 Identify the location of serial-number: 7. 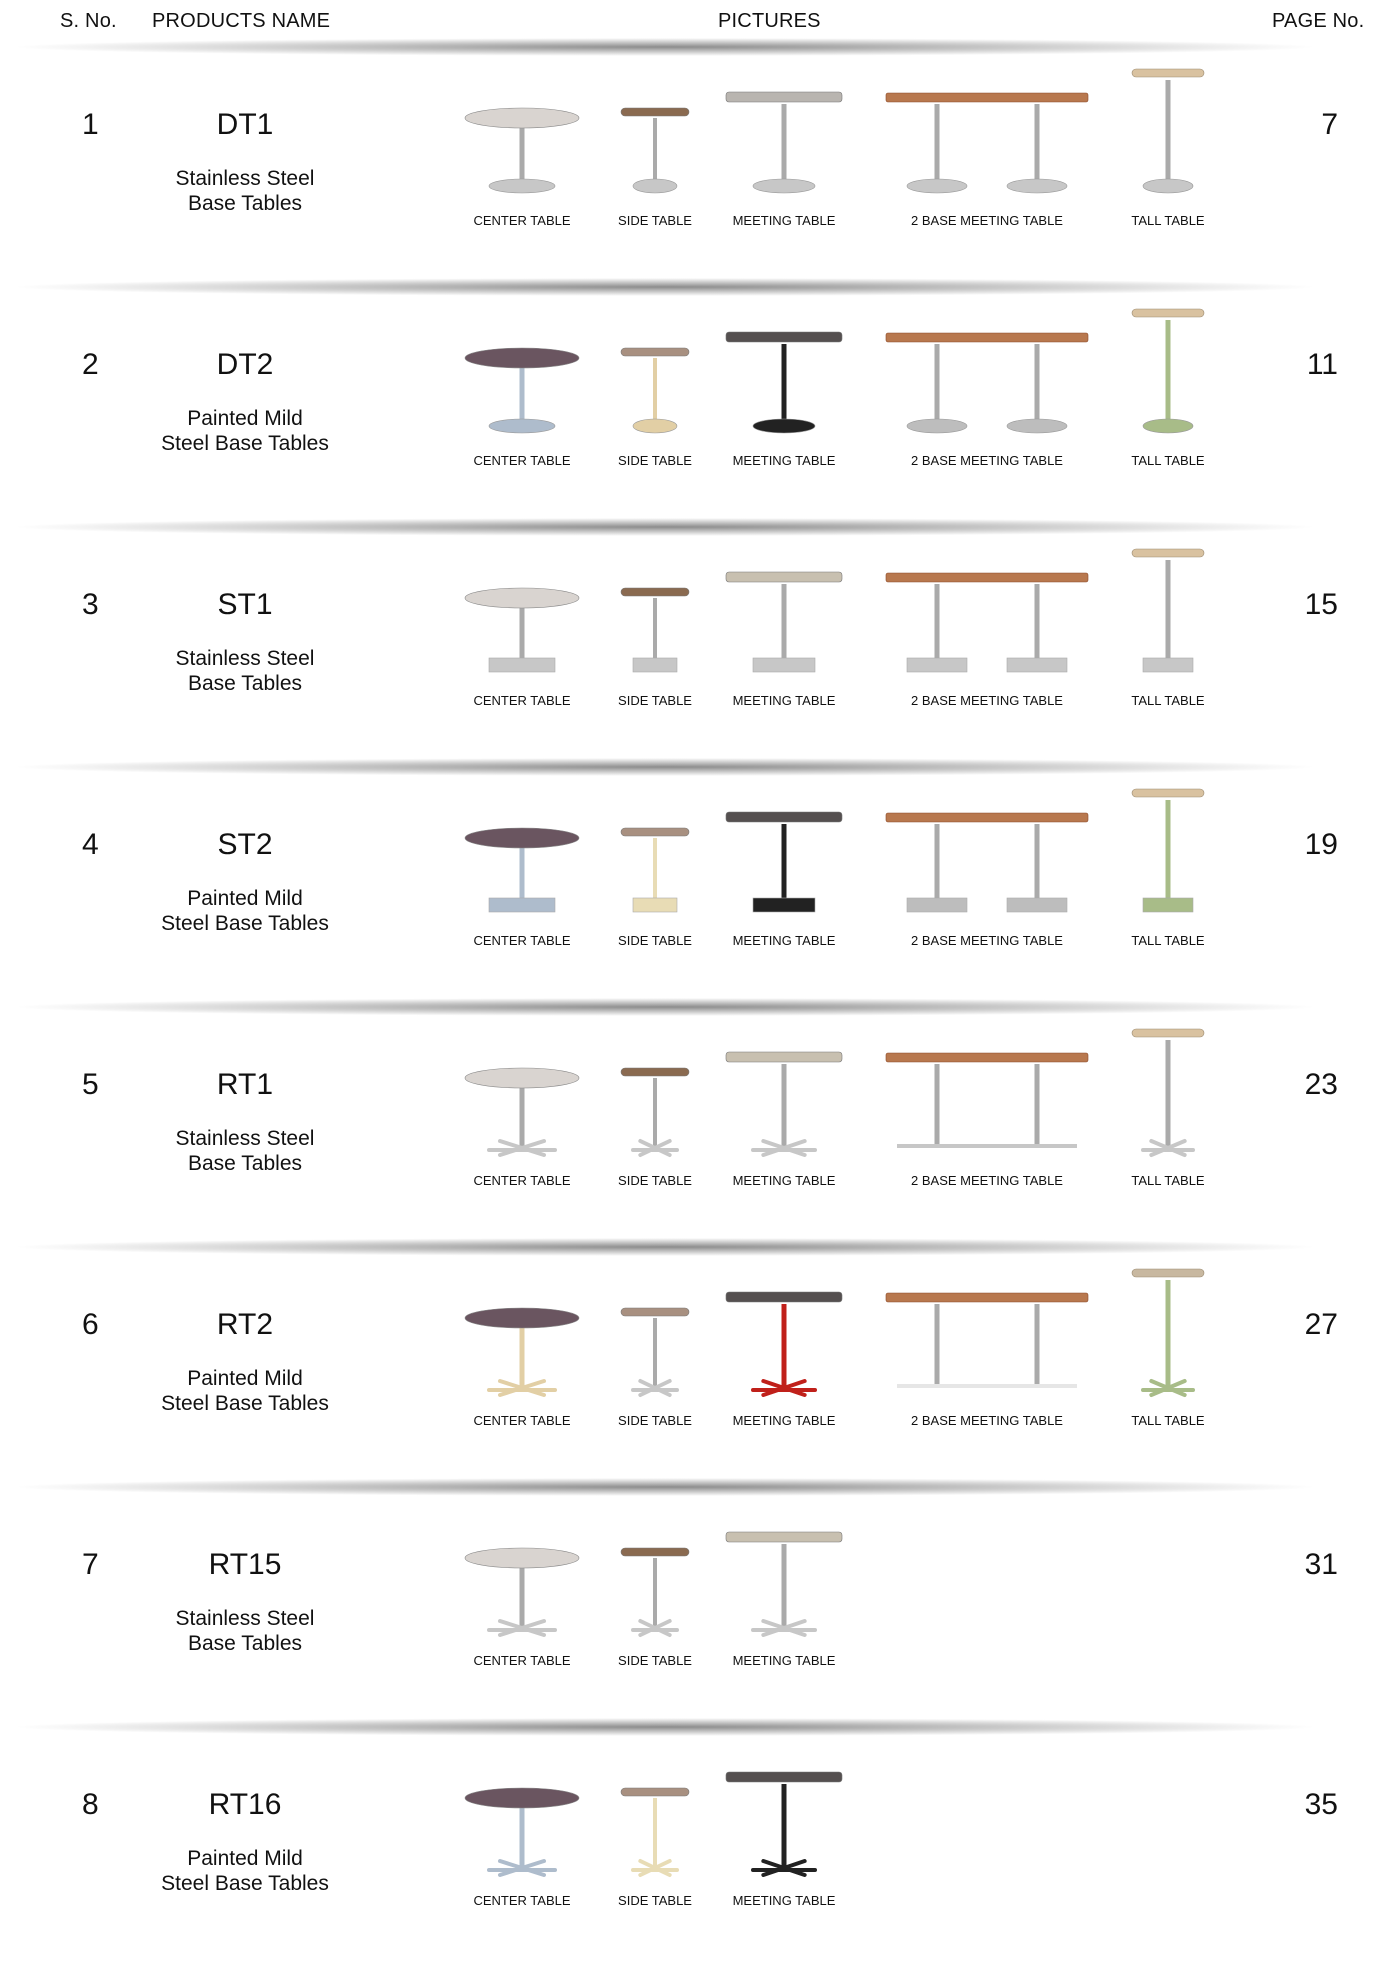
(90, 1564).